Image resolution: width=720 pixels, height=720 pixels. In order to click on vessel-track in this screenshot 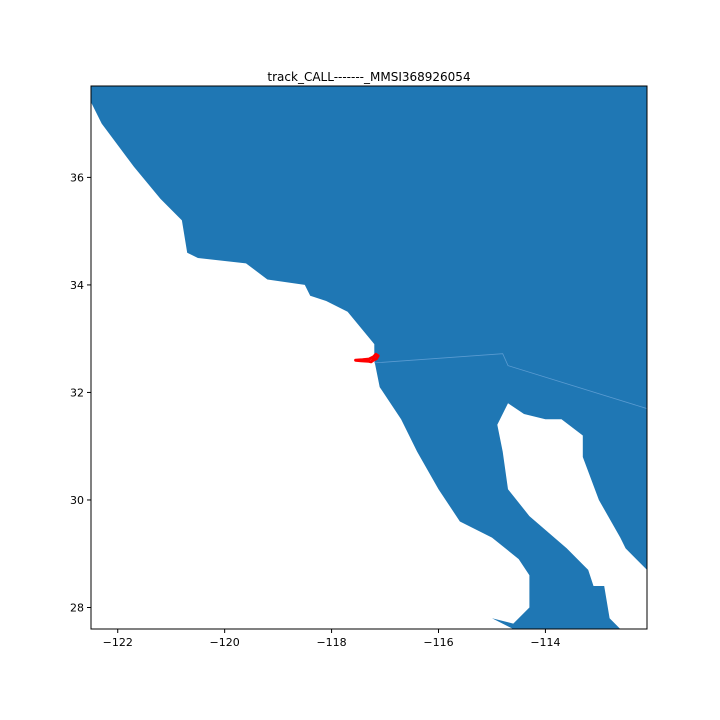, I will do `click(367, 358)`.